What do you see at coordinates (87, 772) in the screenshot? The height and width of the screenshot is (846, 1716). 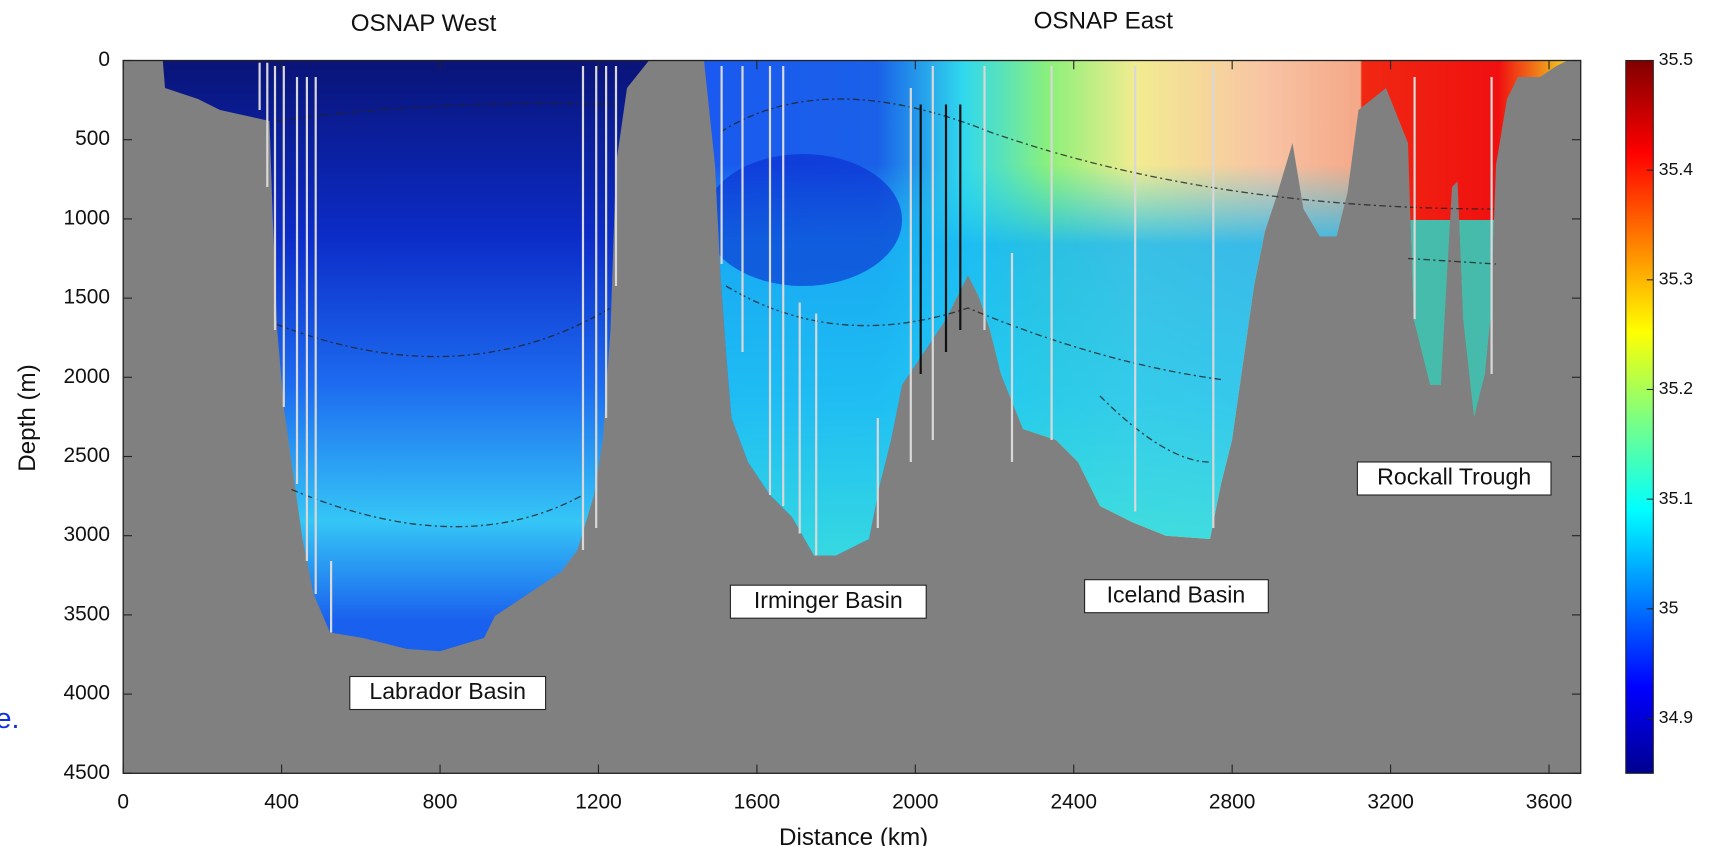 I see `y-tick-label: 4500` at bounding box center [87, 772].